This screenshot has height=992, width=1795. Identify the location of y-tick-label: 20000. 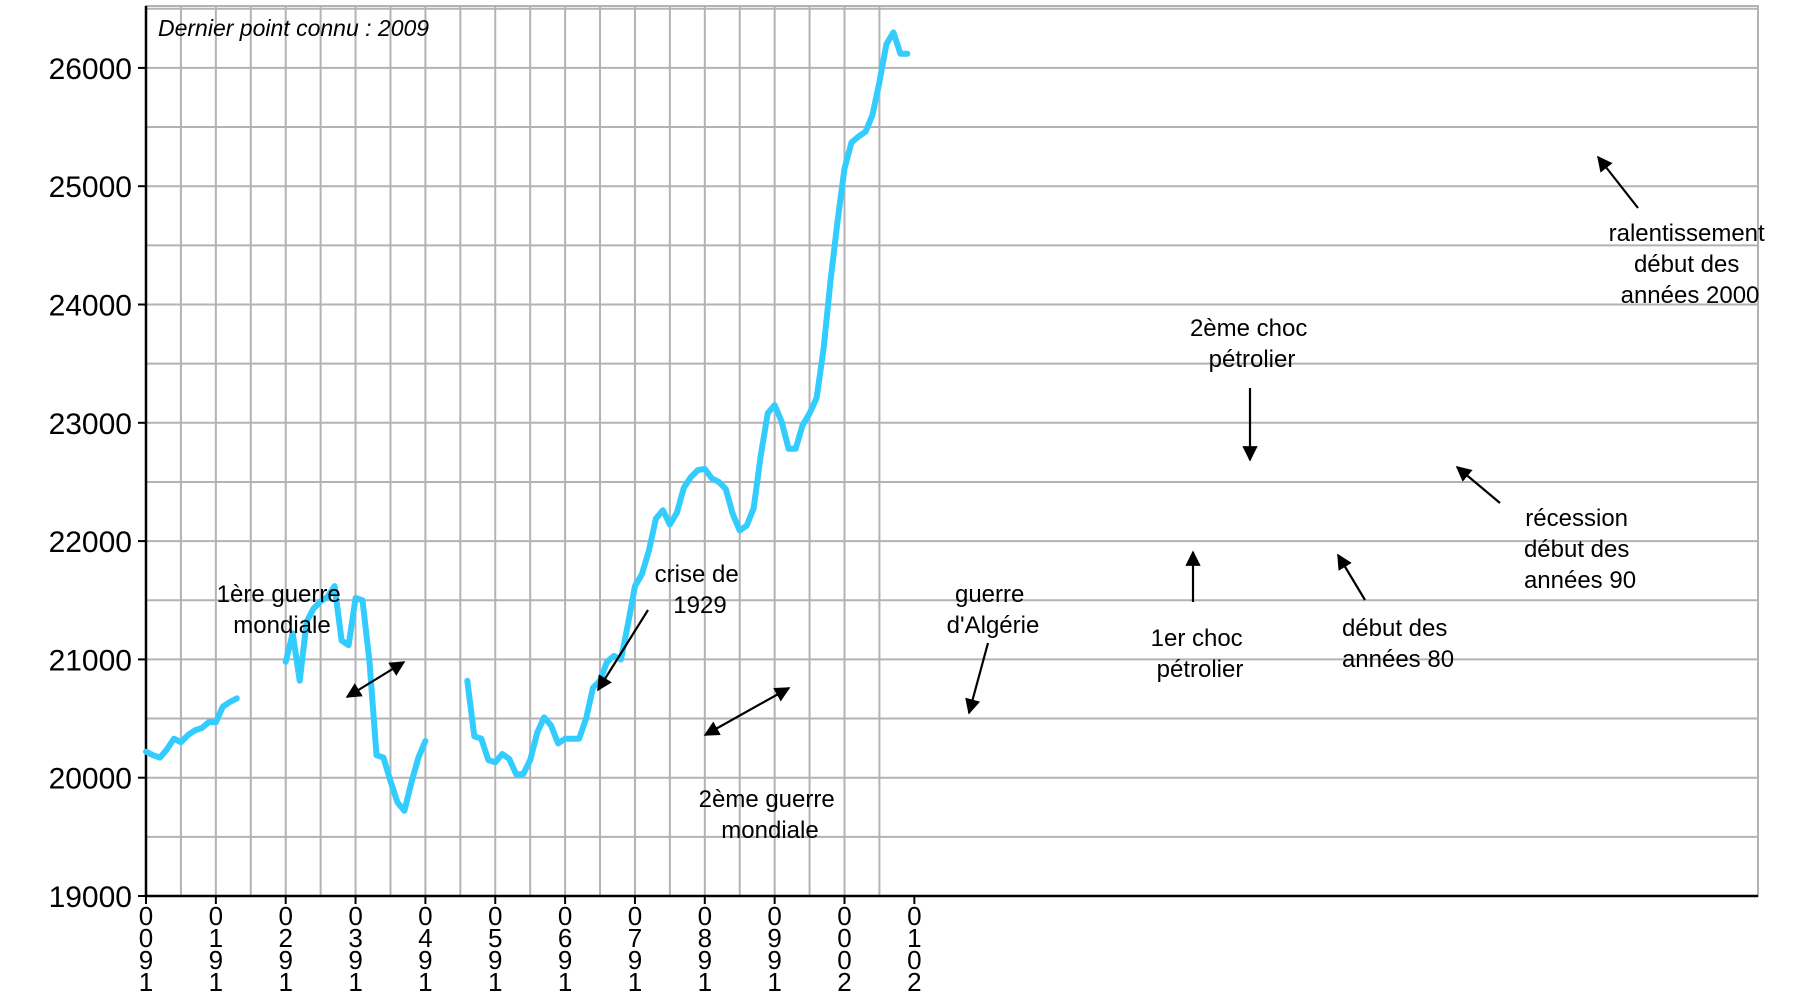
(90, 779).